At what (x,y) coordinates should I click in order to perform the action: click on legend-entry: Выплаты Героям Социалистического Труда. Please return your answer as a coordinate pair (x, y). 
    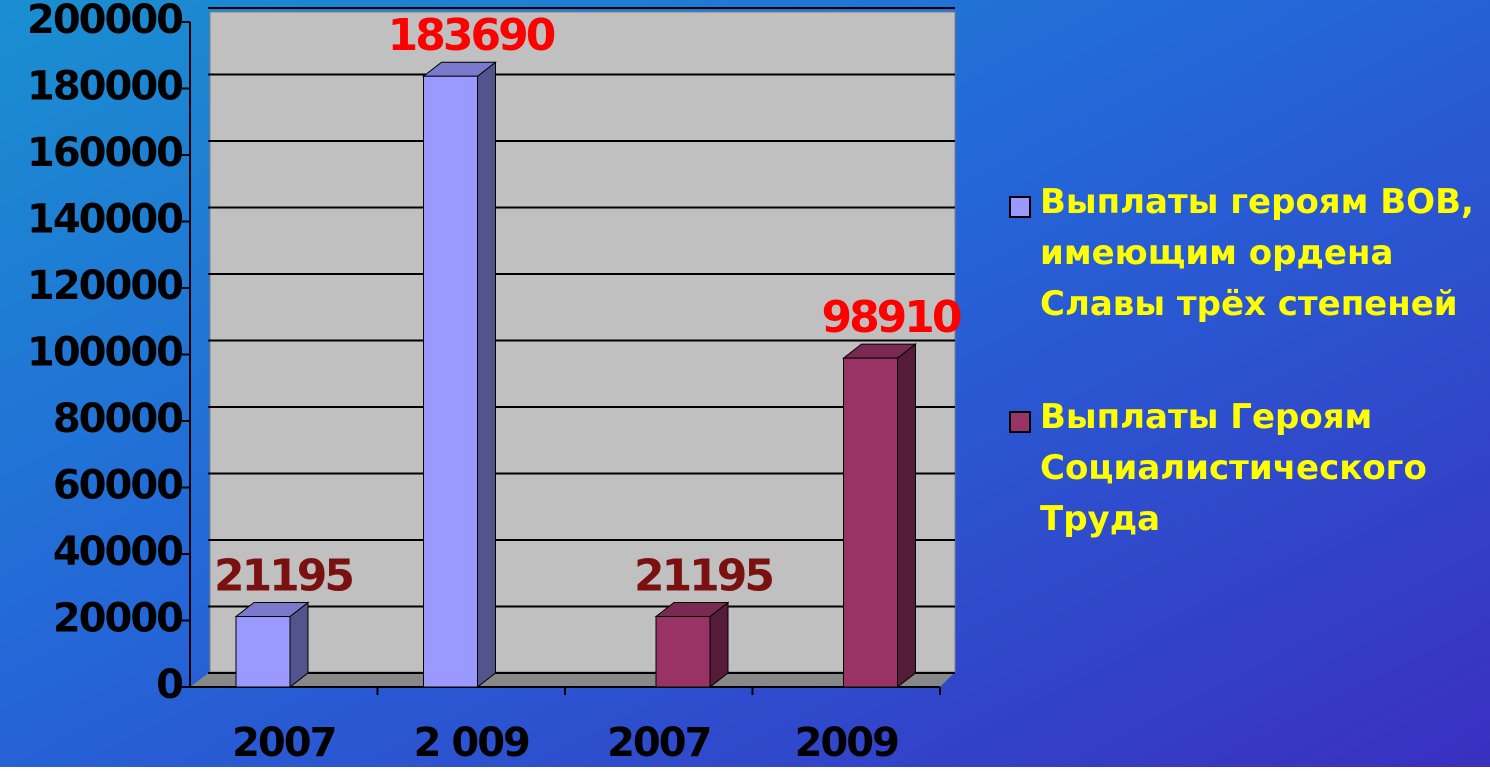
    Looking at the image, I should click on (1233, 468).